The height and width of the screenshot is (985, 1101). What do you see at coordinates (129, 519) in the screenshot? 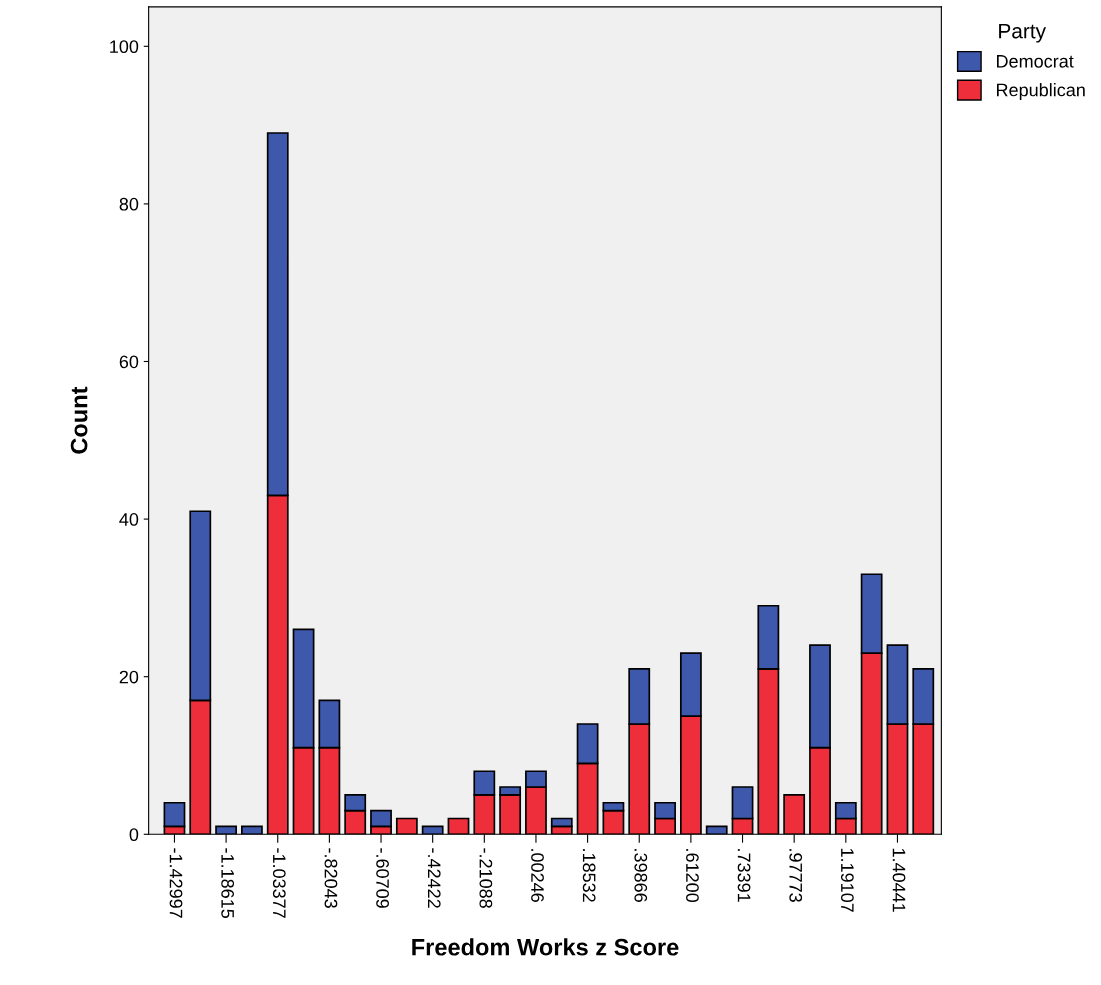
I see `y-tick-label: 40` at bounding box center [129, 519].